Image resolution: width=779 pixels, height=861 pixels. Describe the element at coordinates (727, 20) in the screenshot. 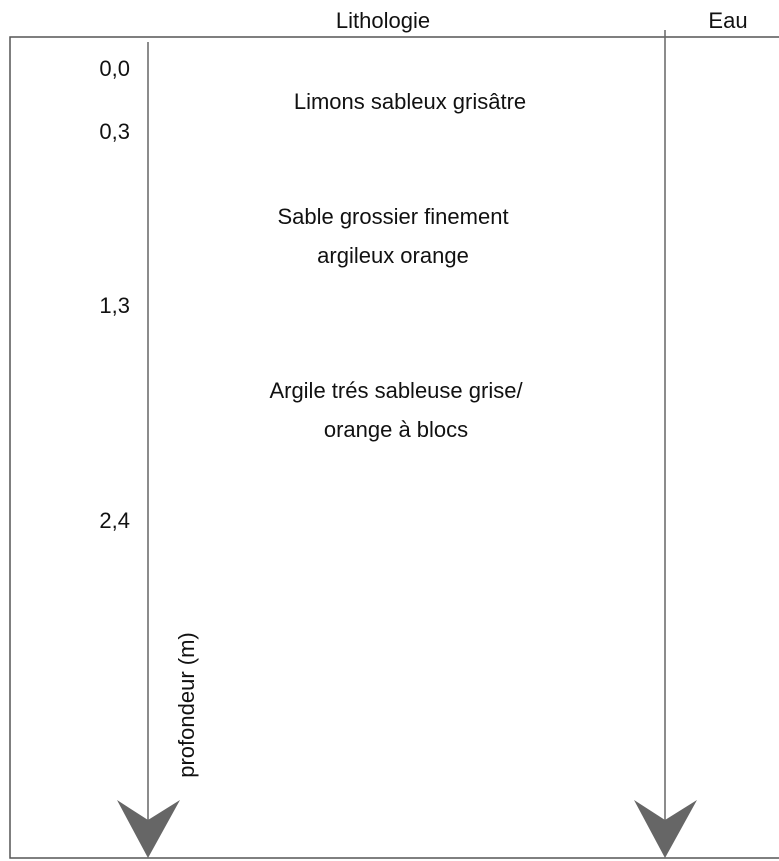

I see `water-header: Eau` at that location.